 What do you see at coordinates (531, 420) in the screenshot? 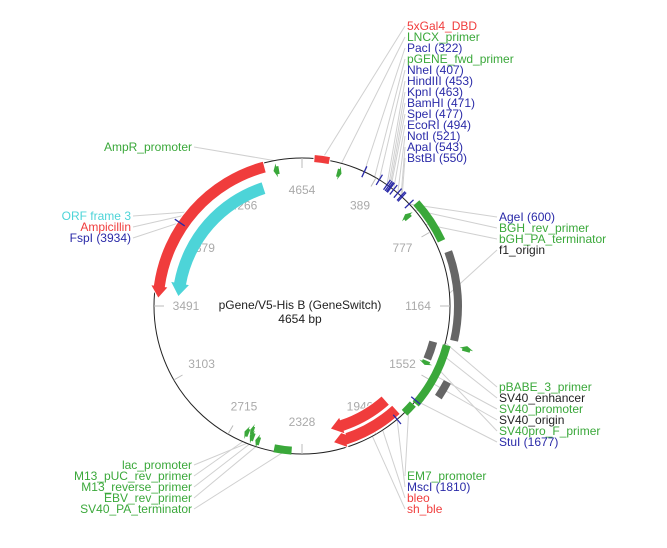
I see `label-sv40-origin: SV40_origin` at bounding box center [531, 420].